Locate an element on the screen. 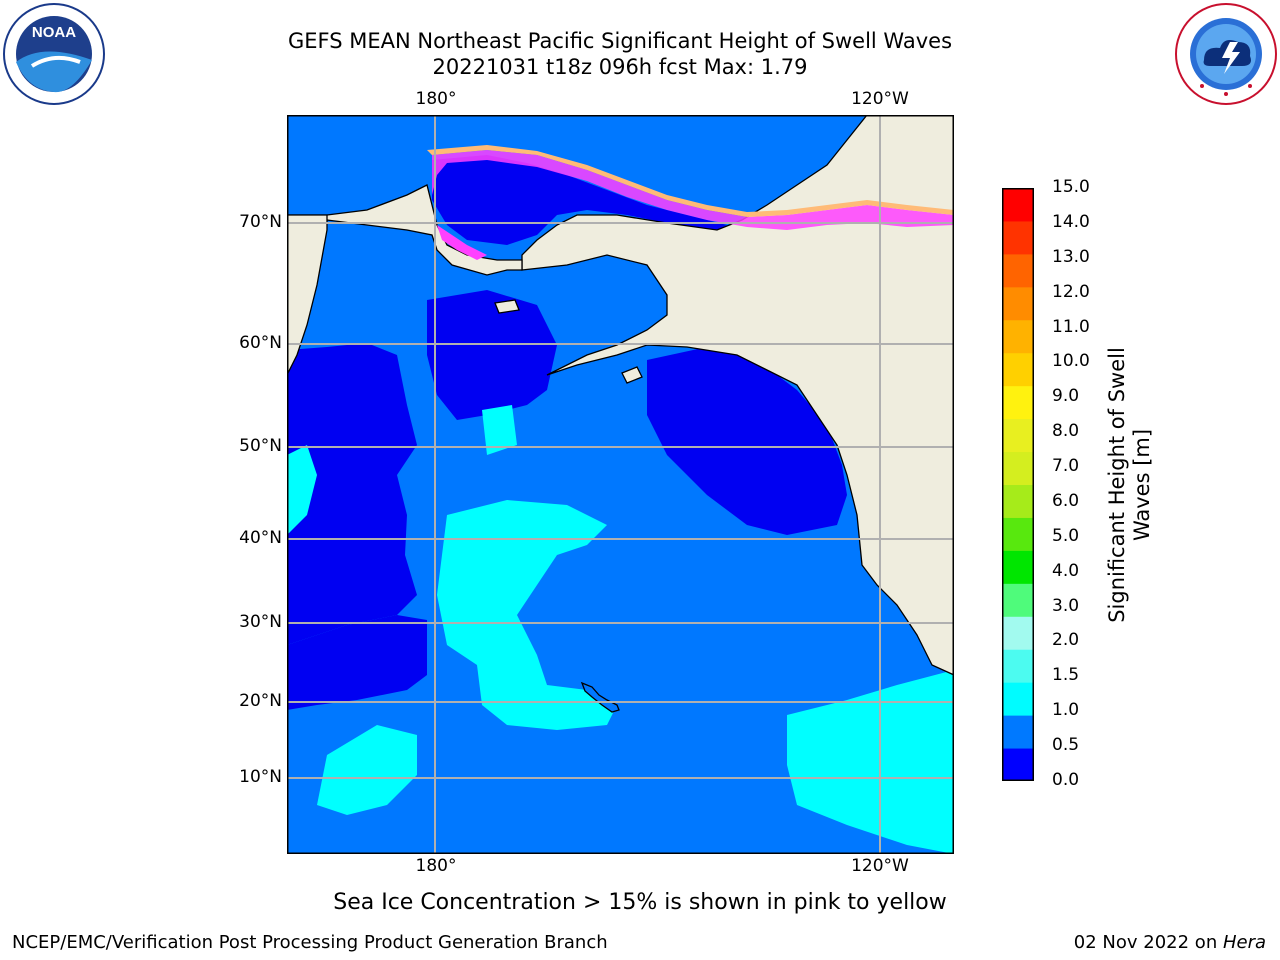 The width and height of the screenshot is (1280, 960). noaa-logo-text: NOAA is located at coordinates (54, 32).